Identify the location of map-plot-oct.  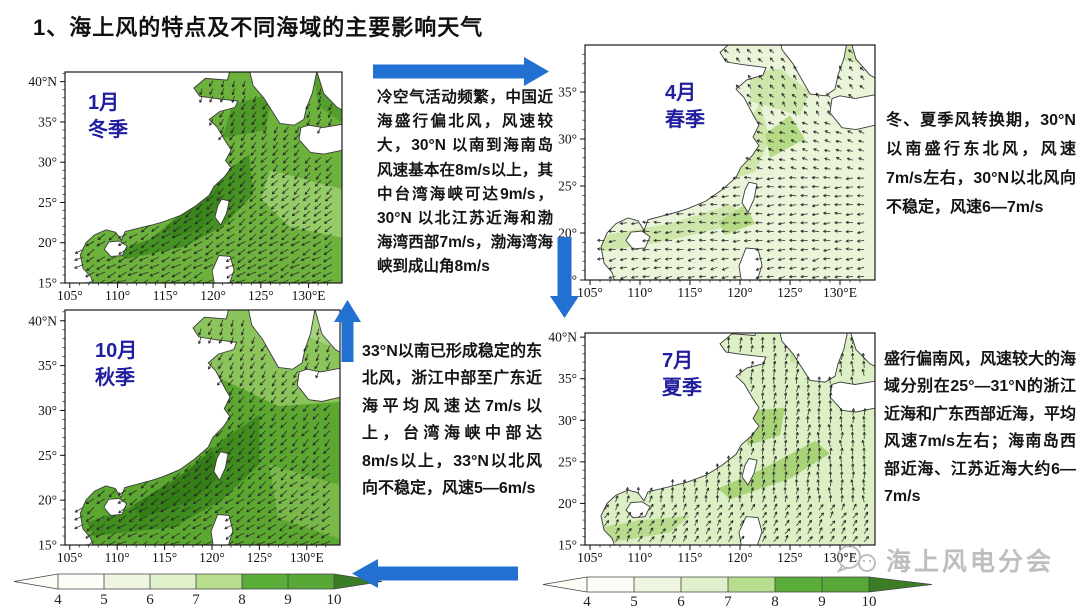
(202, 427).